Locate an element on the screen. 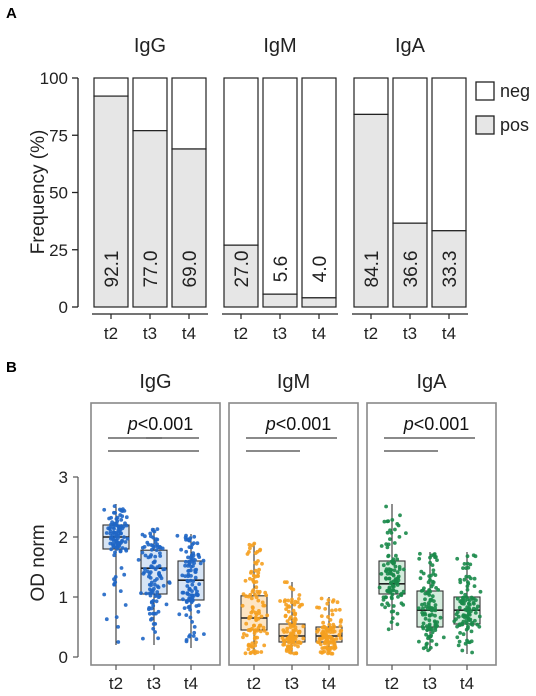  panel-a-x-tick-label: t4 is located at coordinates (319, 333).